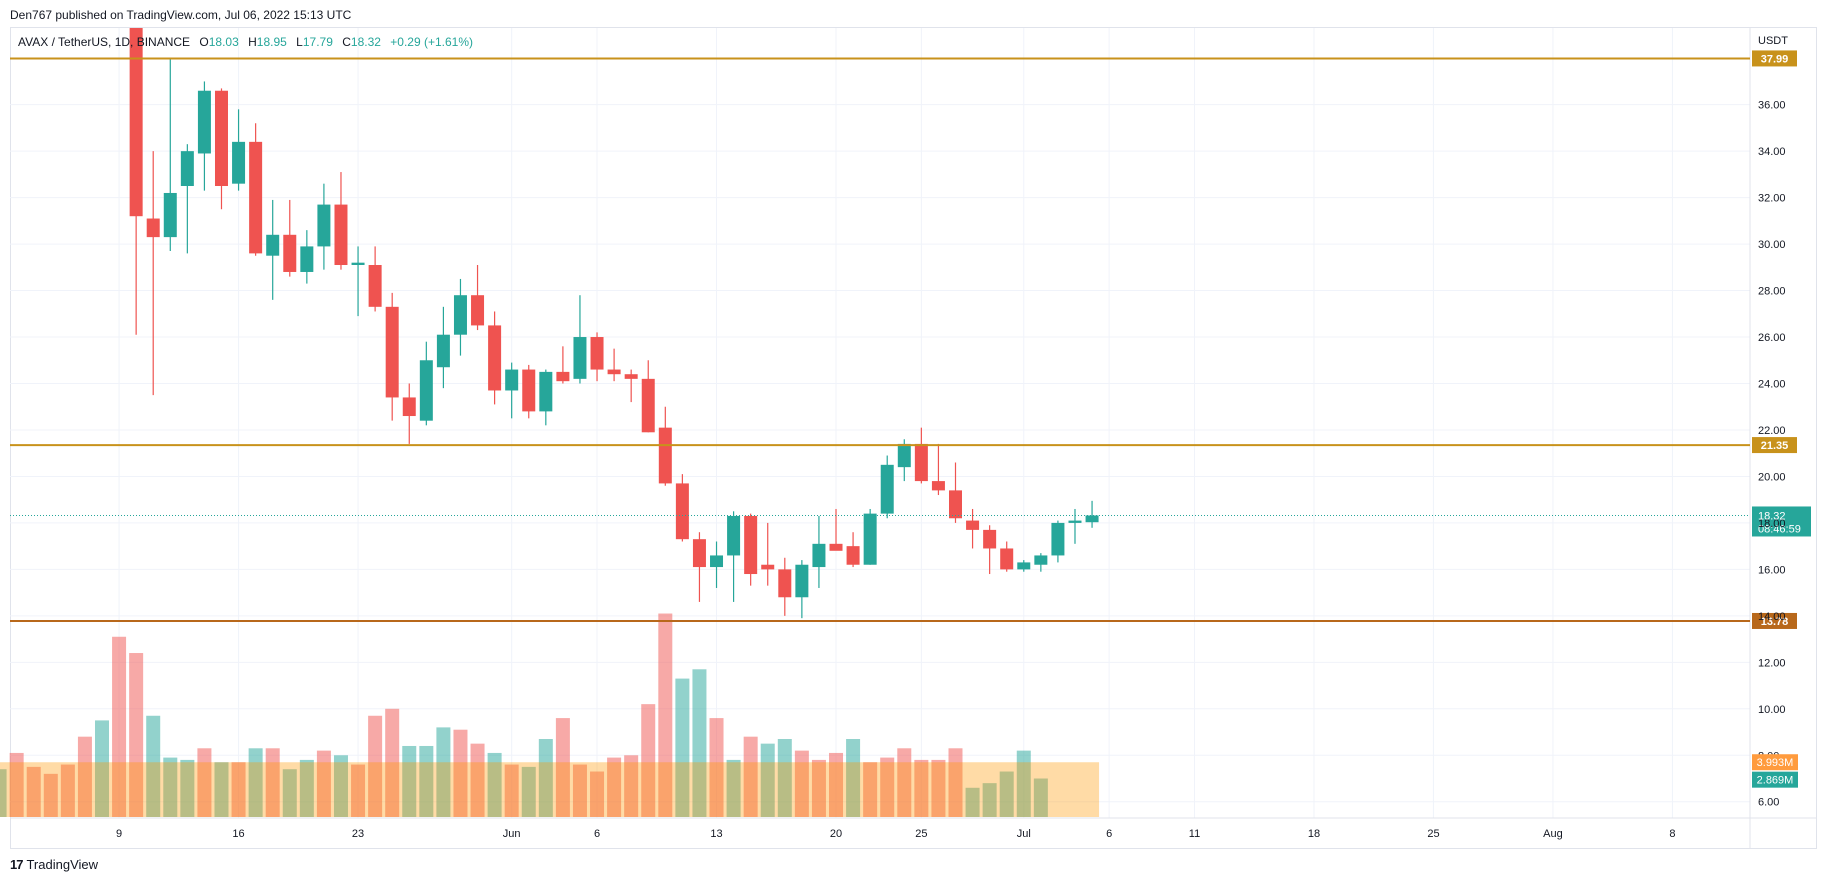  I want to click on level-price-label: 13.78, so click(1775, 622).